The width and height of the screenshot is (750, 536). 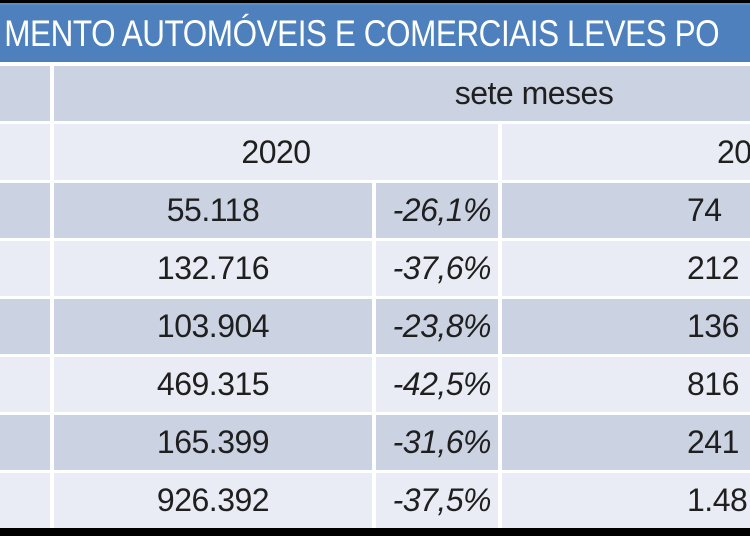 I want to click on variation-pct: -37,6%, so click(x=442, y=268).